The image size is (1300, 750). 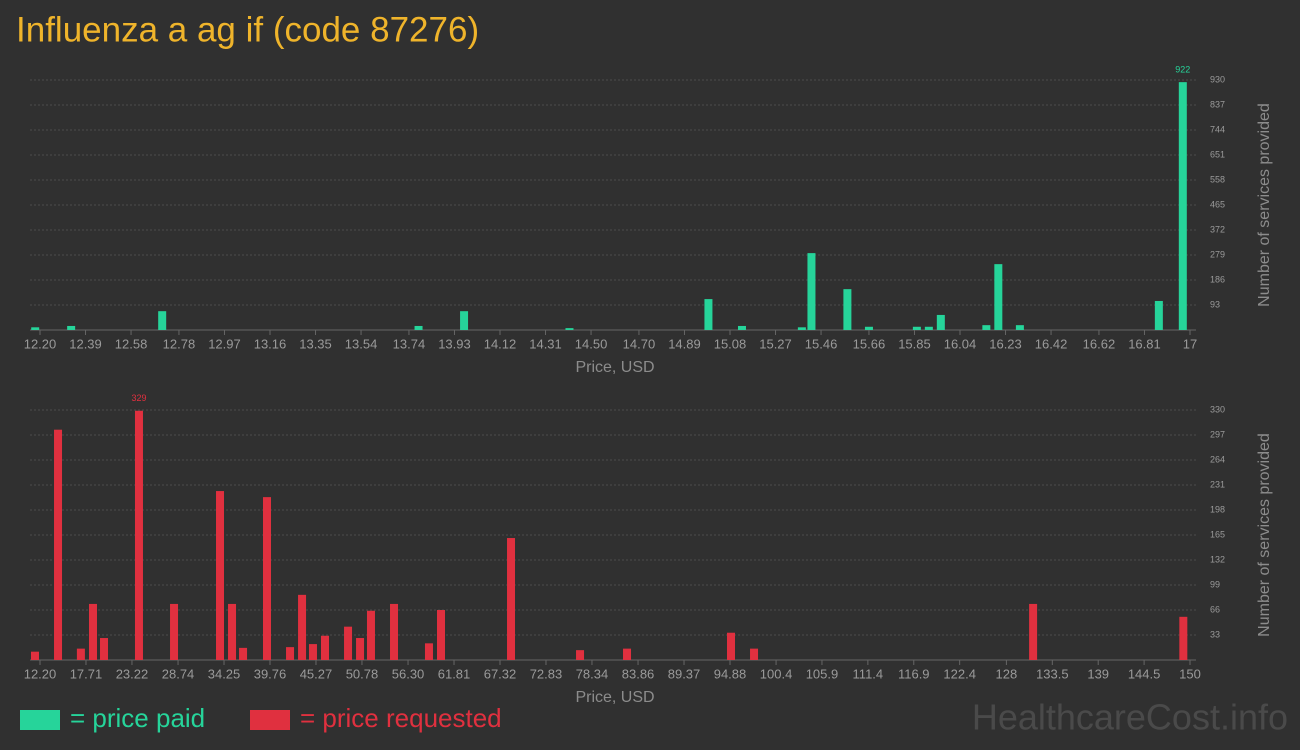 I want to click on legend-label: = price paid, so click(x=137, y=718).